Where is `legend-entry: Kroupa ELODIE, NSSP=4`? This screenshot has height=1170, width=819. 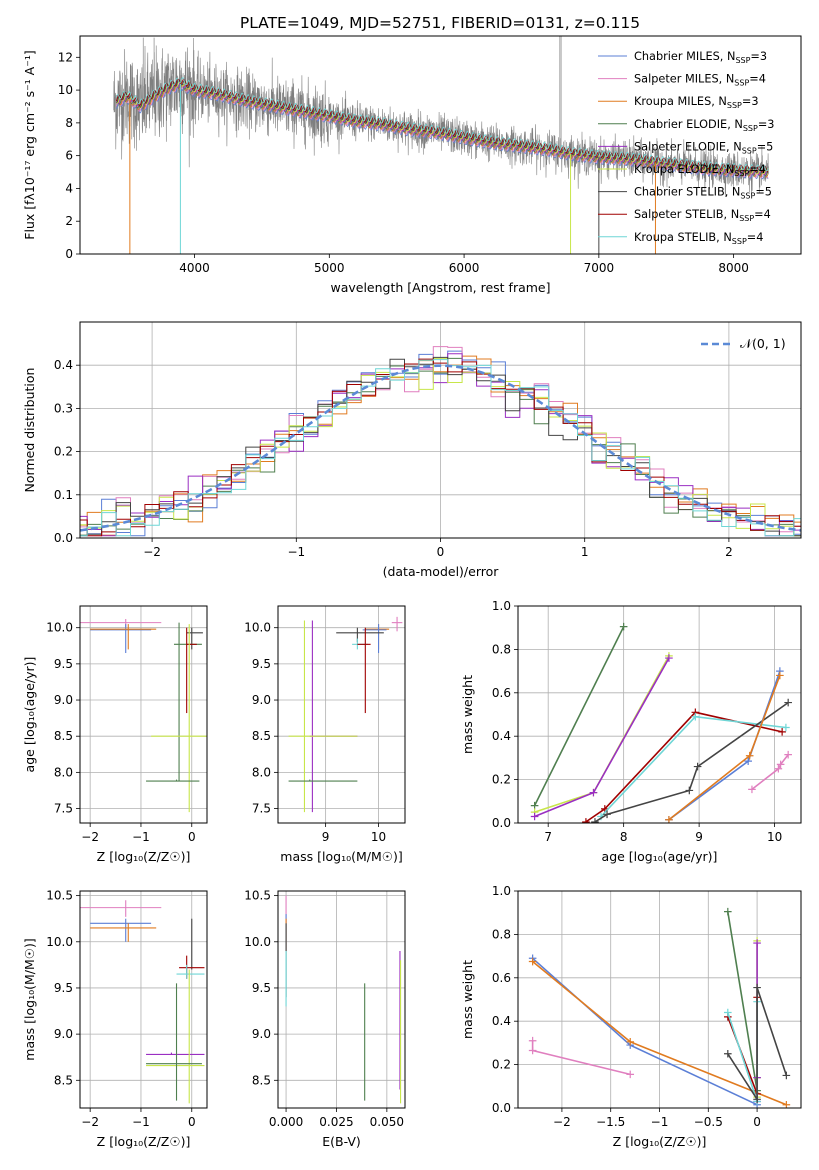 legend-entry: Kroupa ELODIE, NSSP=4 is located at coordinates (700, 170).